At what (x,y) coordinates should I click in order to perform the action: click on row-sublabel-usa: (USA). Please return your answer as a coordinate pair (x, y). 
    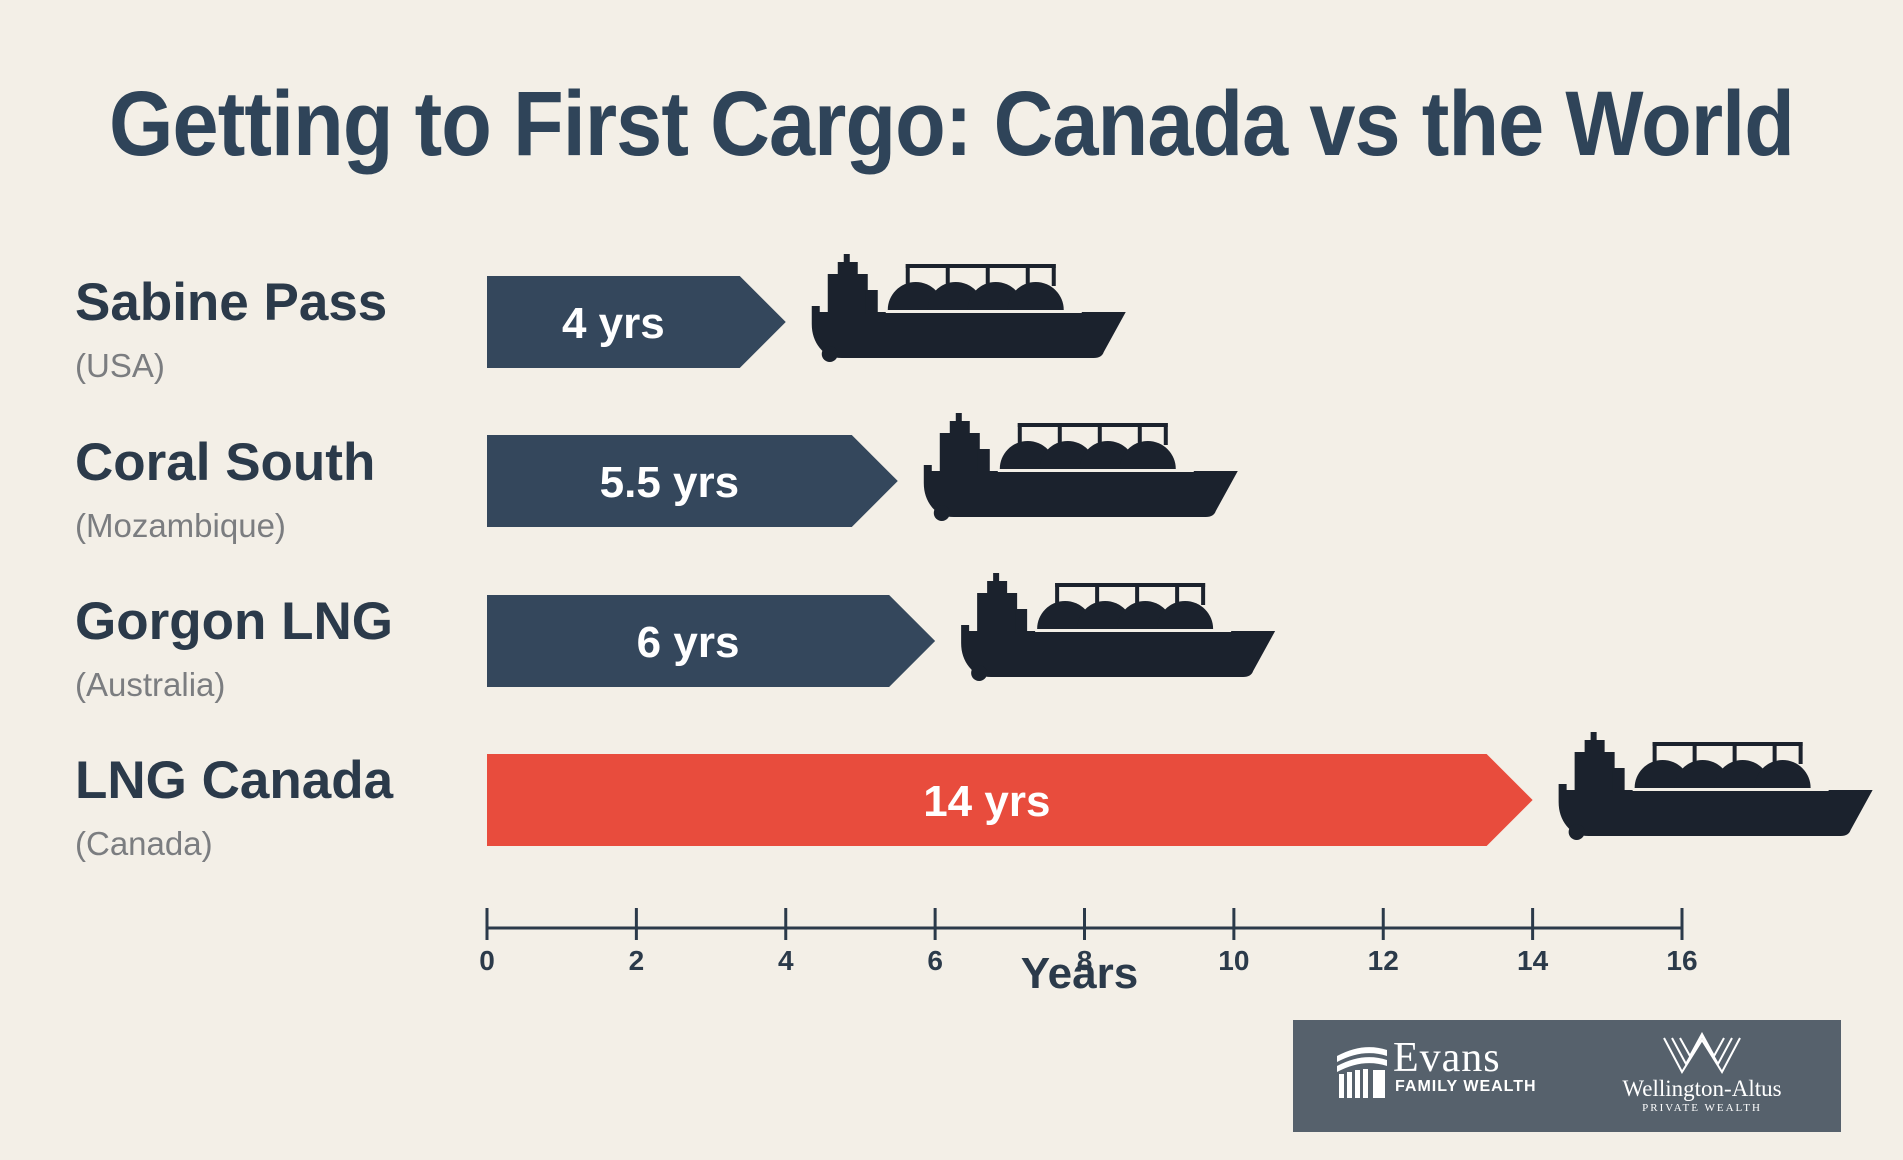
    Looking at the image, I should click on (120, 365).